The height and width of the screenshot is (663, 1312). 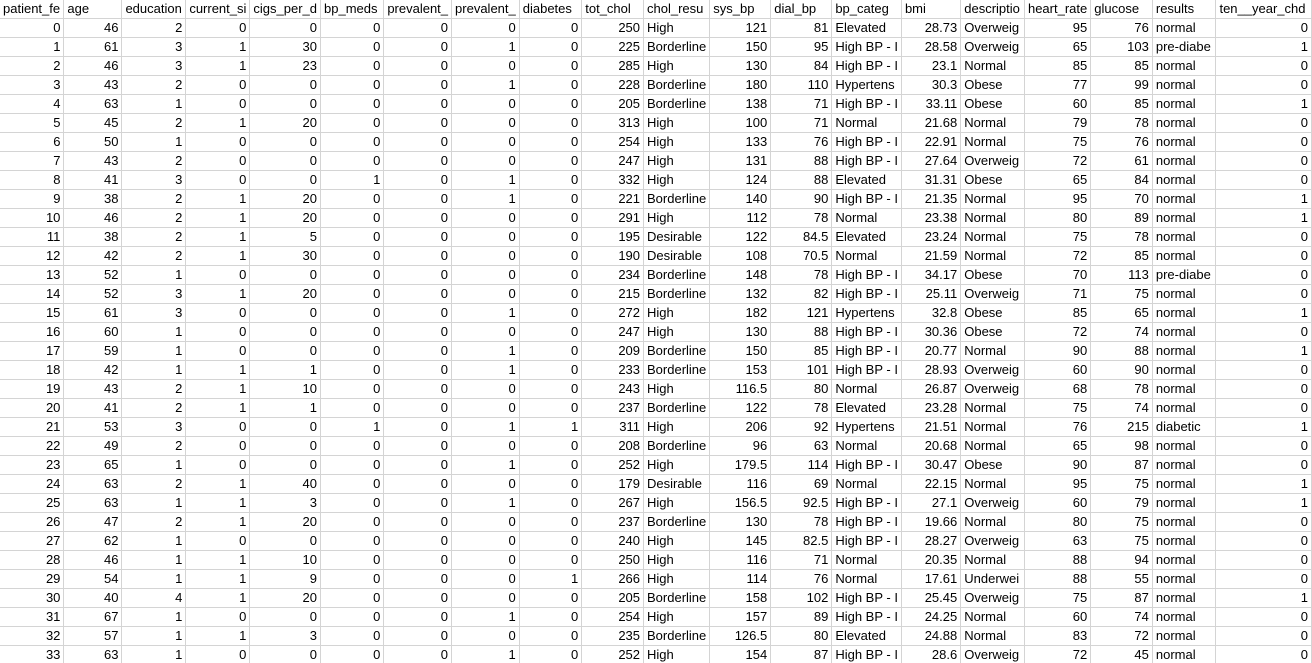 What do you see at coordinates (931, 427) in the screenshot?
I see `table-cell: 21.51` at bounding box center [931, 427].